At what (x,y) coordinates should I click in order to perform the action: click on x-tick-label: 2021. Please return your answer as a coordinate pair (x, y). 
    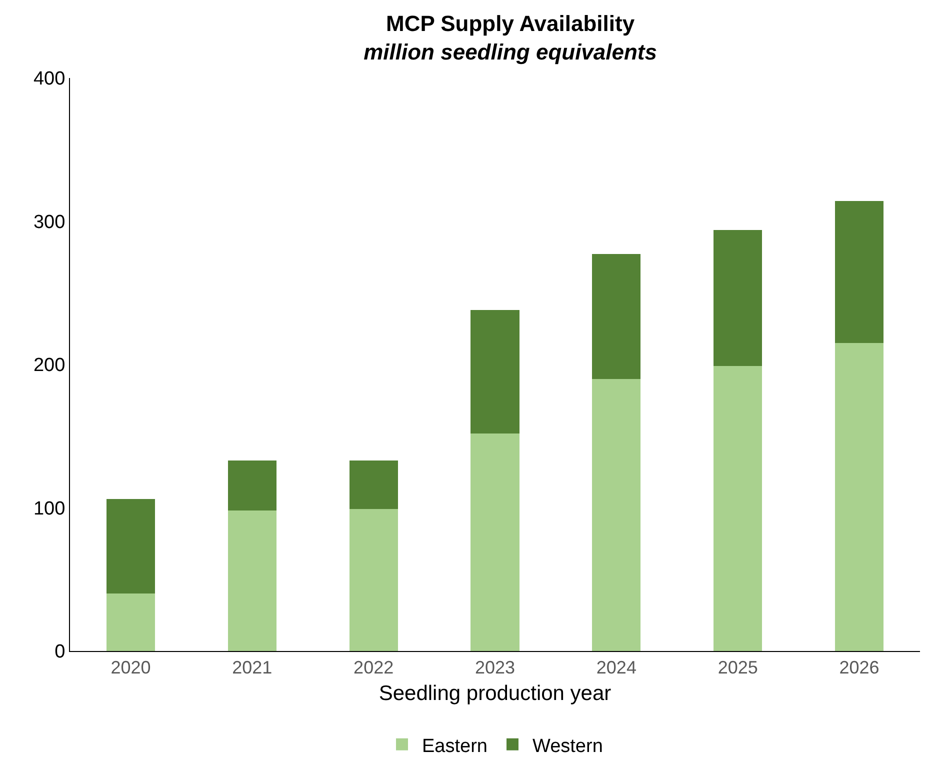
    Looking at the image, I should click on (252, 668).